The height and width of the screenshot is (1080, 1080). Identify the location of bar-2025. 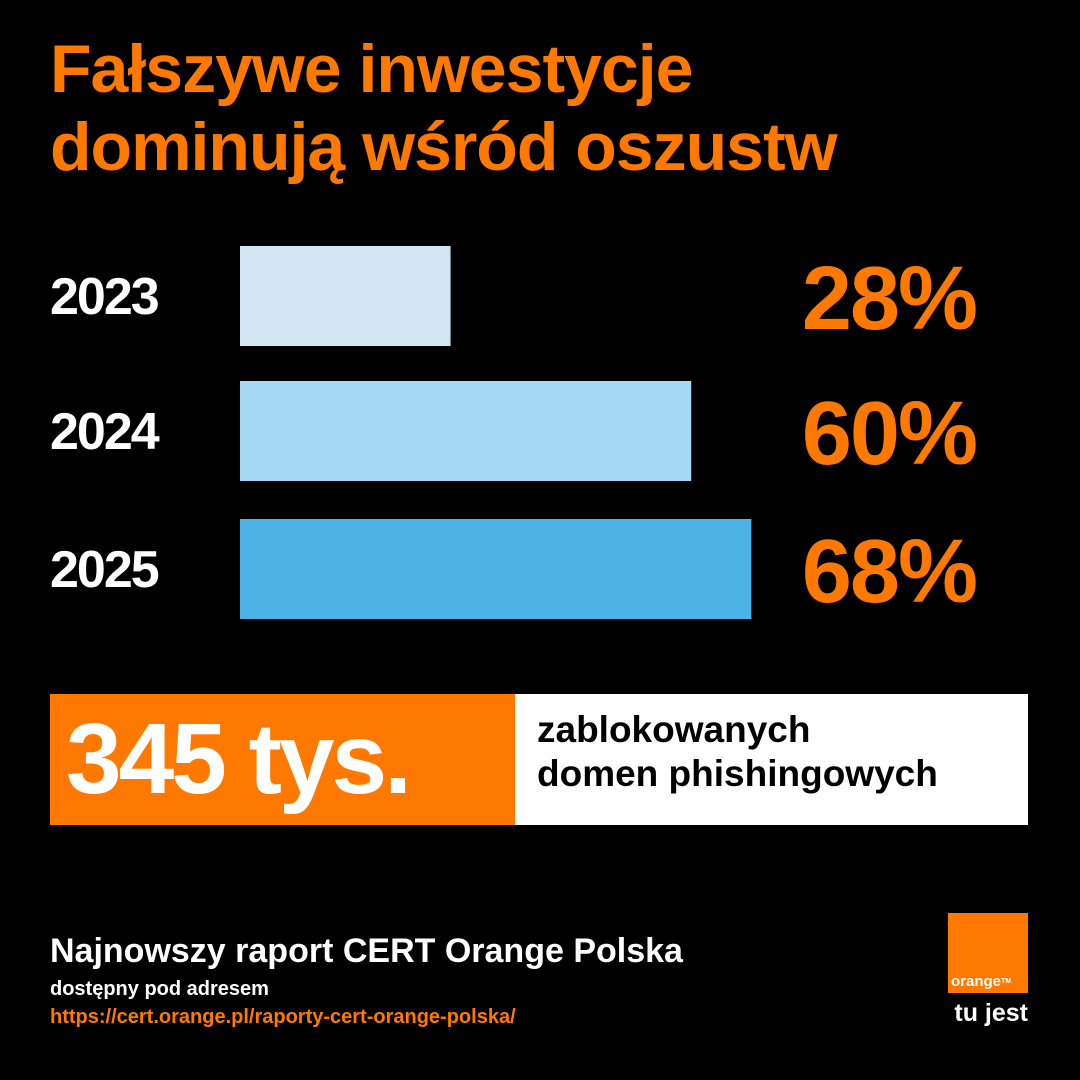
(496, 569).